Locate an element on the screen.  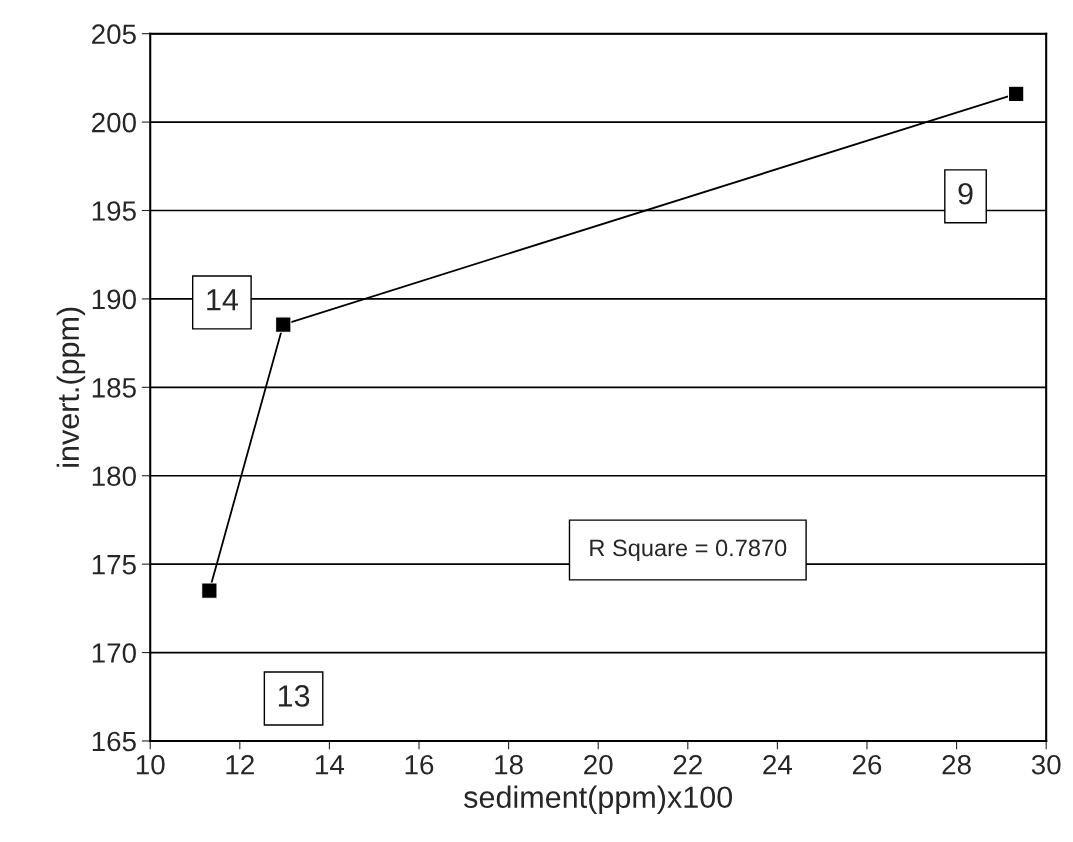
y-tick-label: 165 is located at coordinates (114, 741).